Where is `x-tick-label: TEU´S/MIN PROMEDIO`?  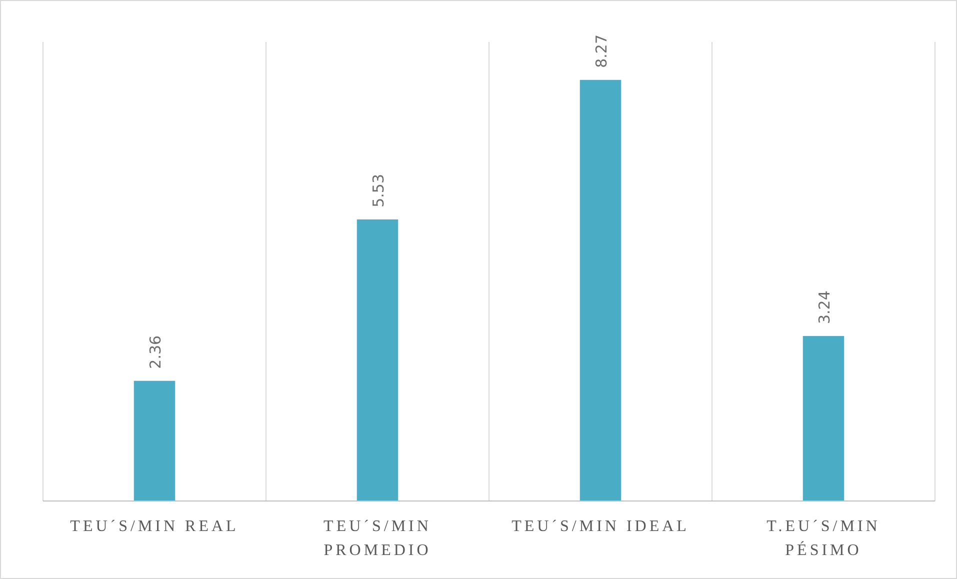 x-tick-label: TEU´S/MIN PROMEDIO is located at coordinates (378, 538).